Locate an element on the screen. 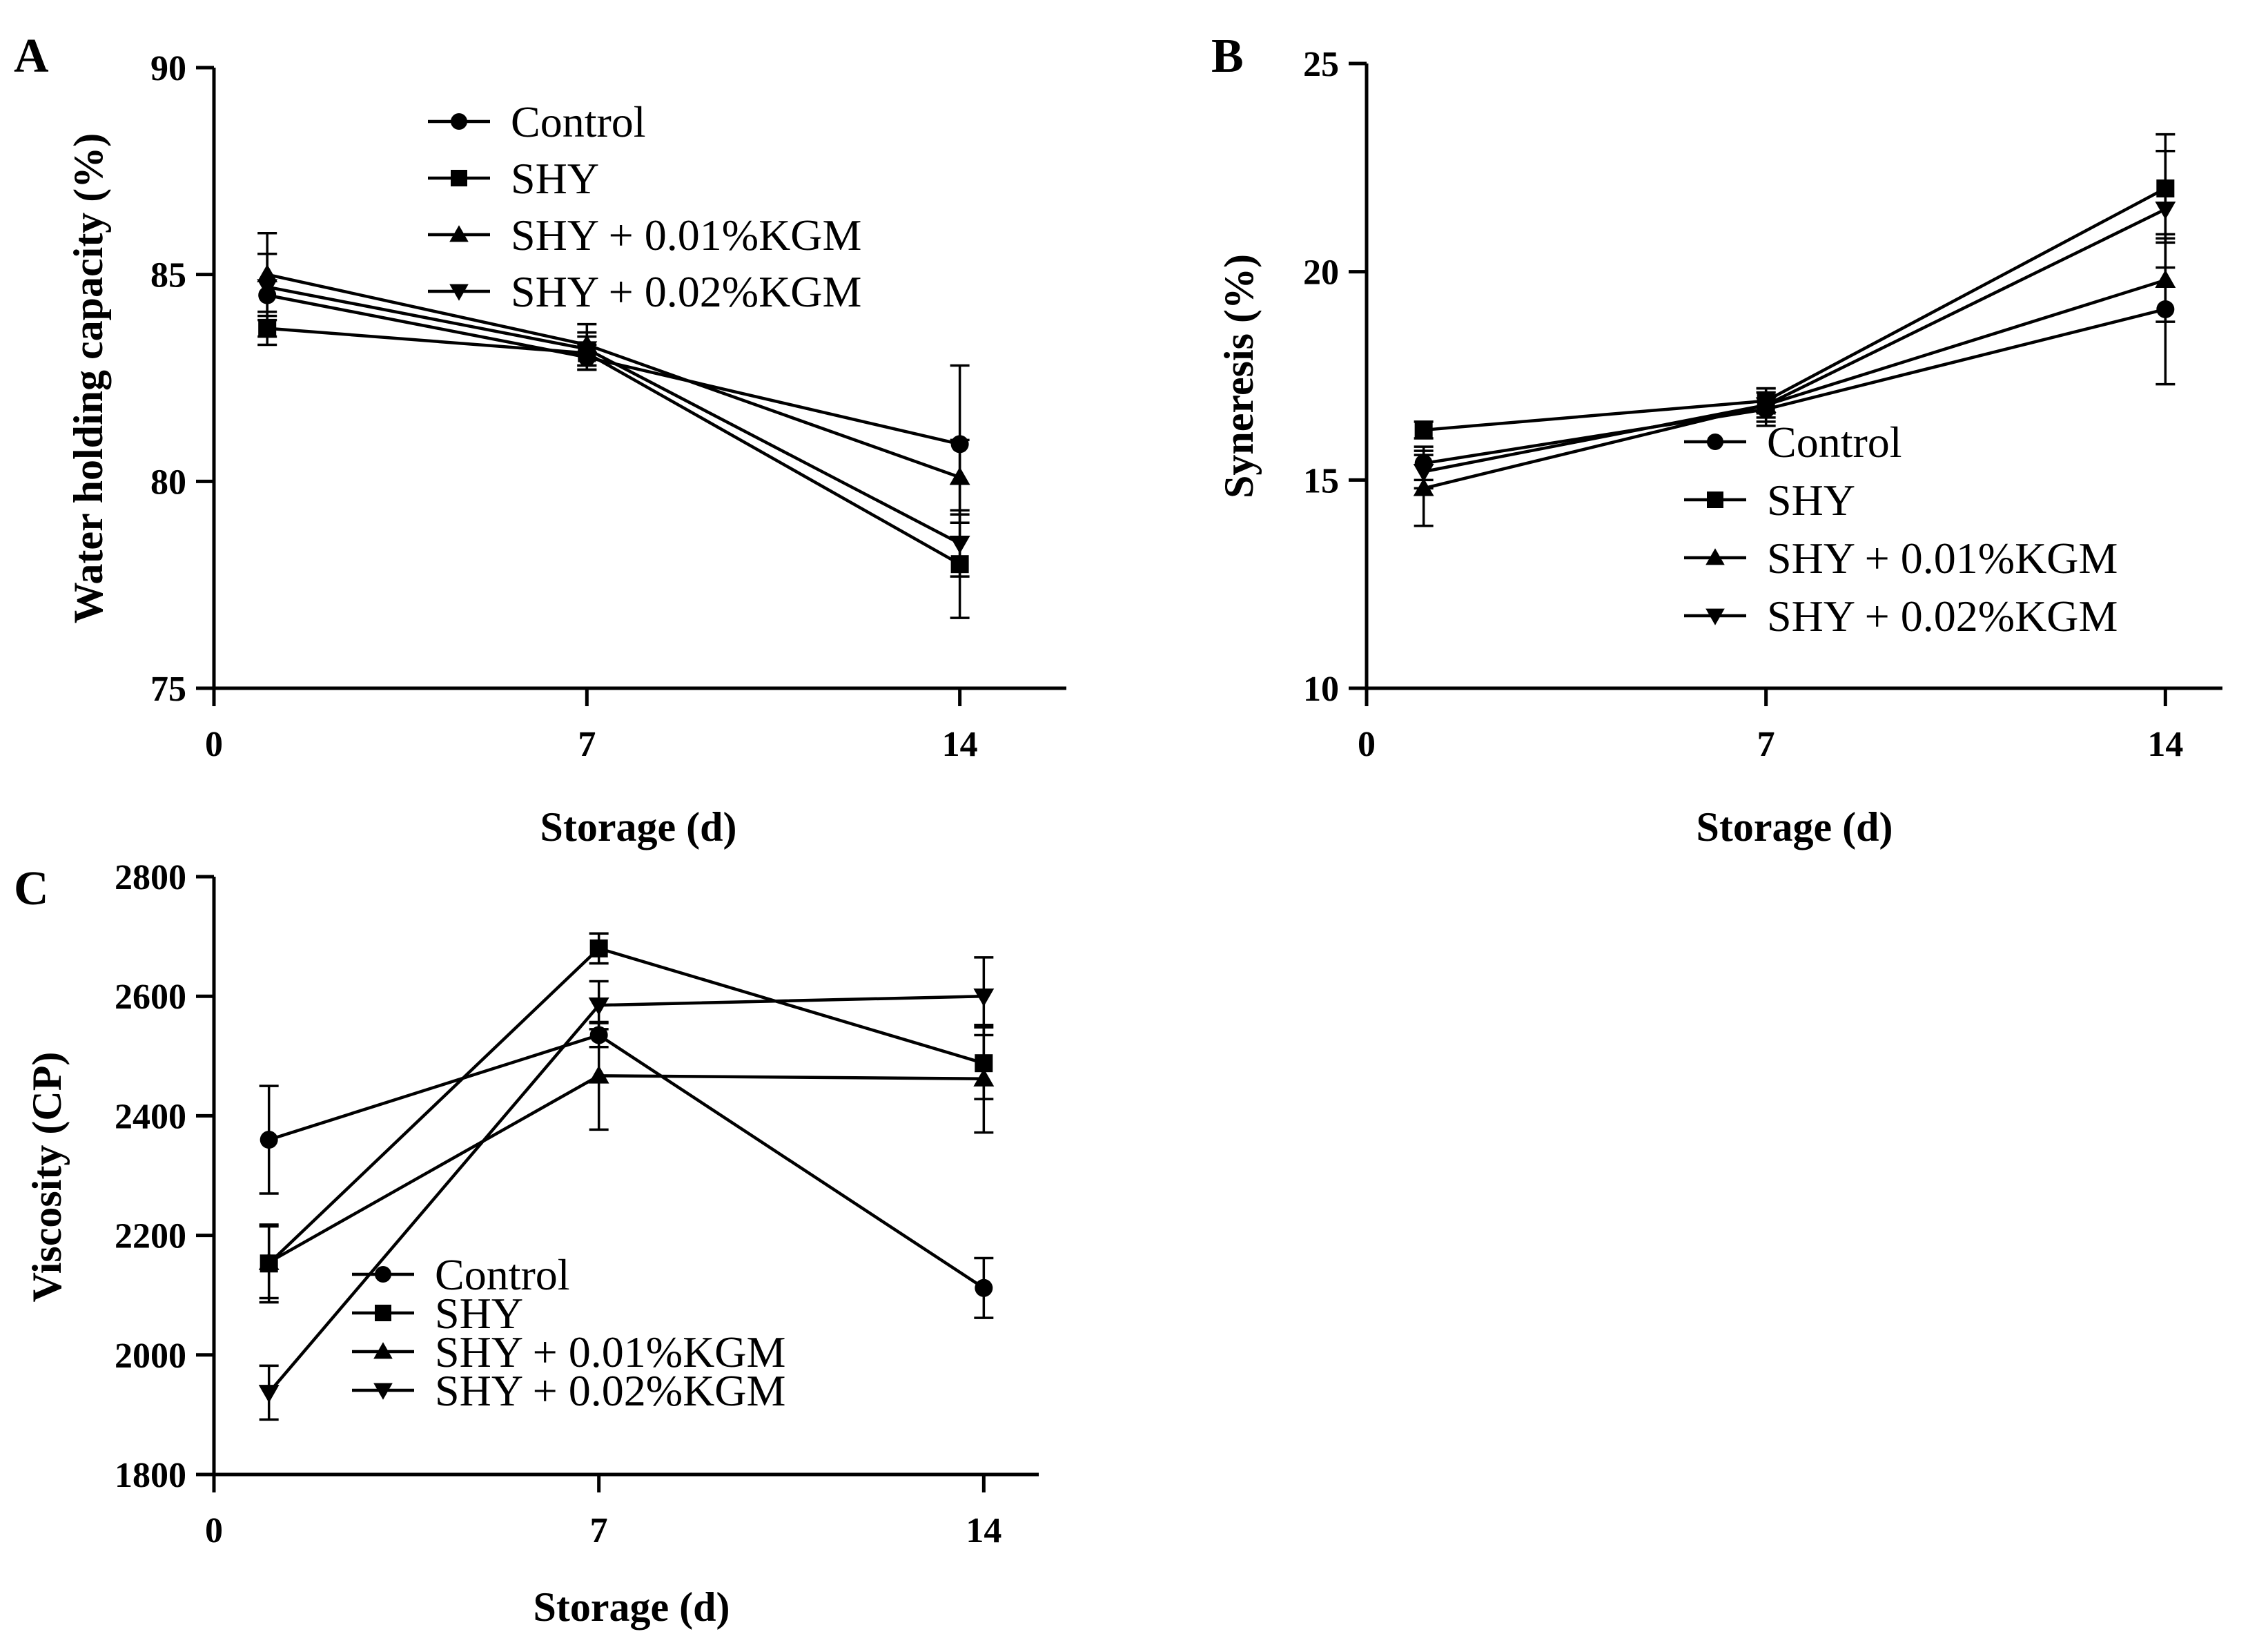  panel-b-series-shy-002-kgm is located at coordinates (1795, 319).